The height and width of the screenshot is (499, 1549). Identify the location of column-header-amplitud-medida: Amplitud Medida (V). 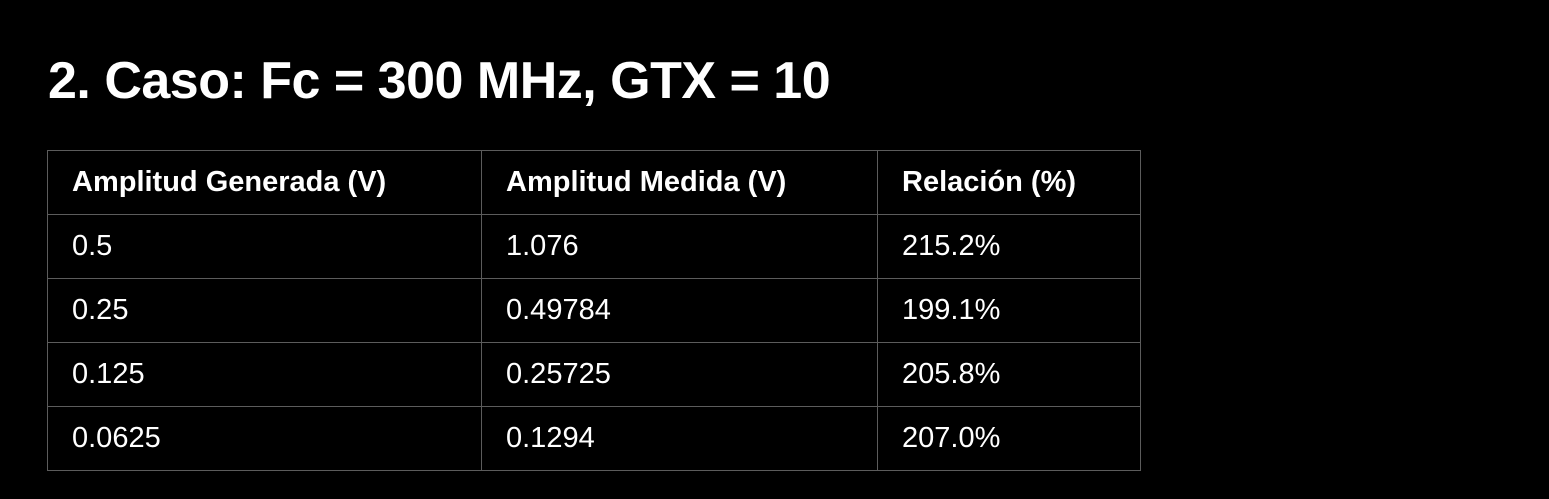
(679, 182).